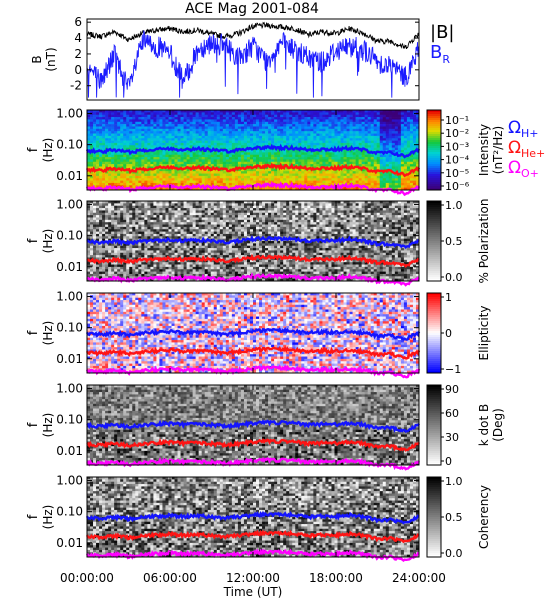  Describe the element at coordinates (37, 59) in the screenshot. I see `b-ylabel-line: B` at that location.